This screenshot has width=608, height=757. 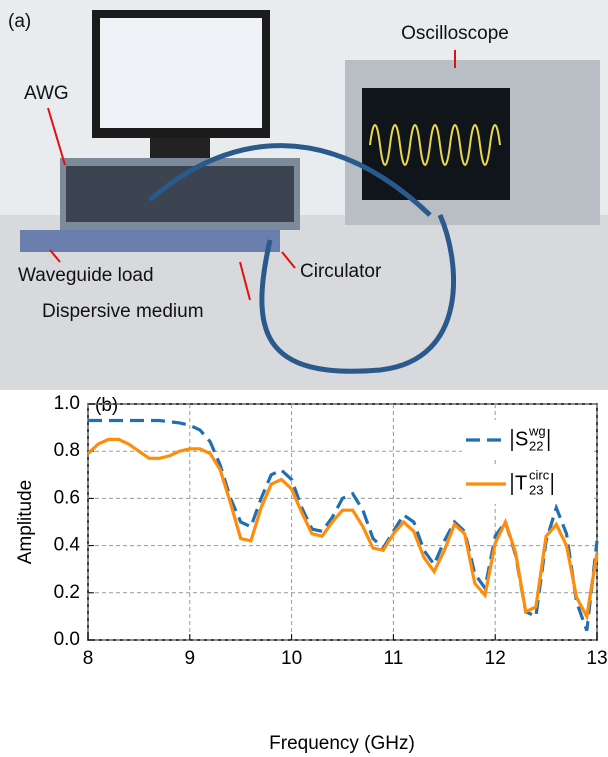 I want to click on x-tick-label: 11, so click(x=394, y=658).